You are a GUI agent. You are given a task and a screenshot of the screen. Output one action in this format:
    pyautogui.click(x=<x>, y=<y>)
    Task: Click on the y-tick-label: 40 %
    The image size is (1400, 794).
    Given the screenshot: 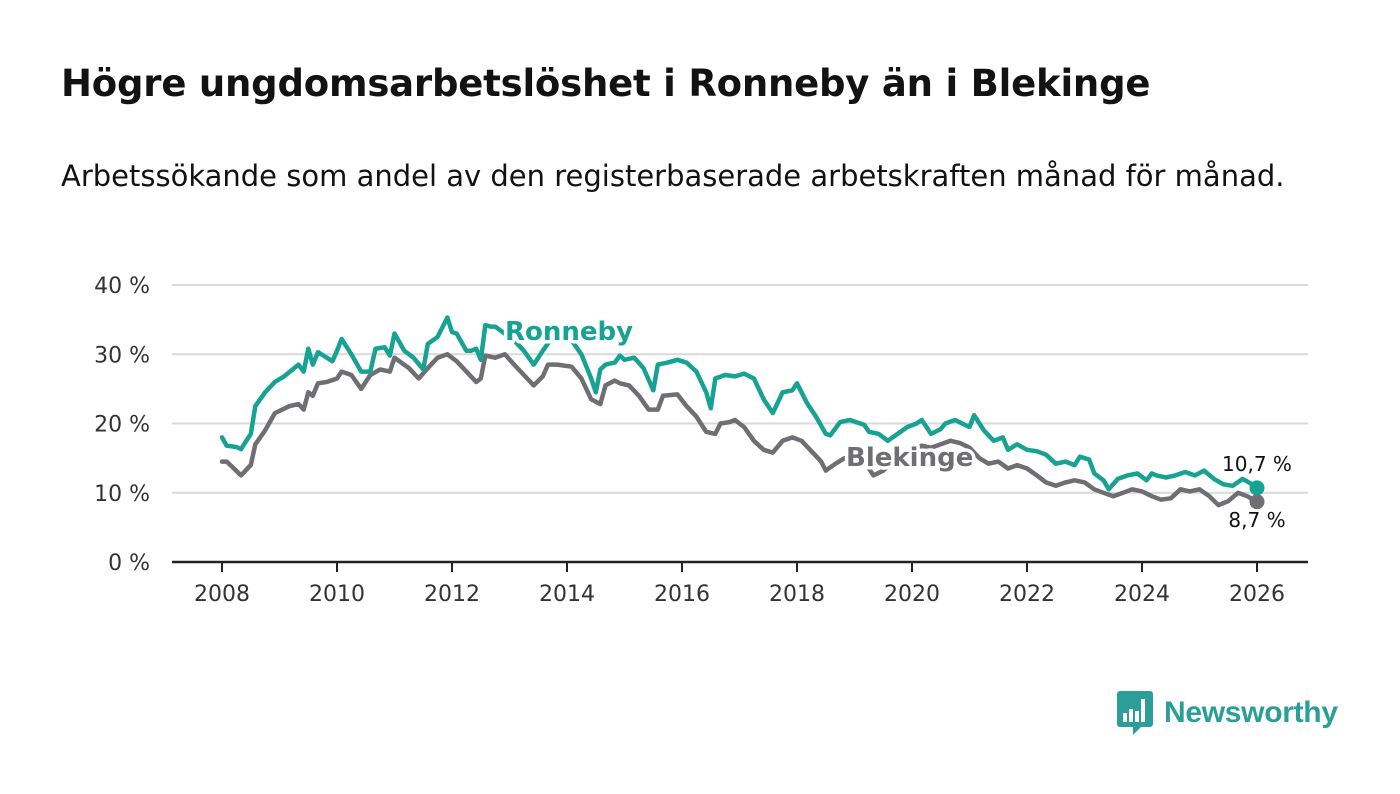 What is the action you would take?
    pyautogui.click(x=122, y=286)
    